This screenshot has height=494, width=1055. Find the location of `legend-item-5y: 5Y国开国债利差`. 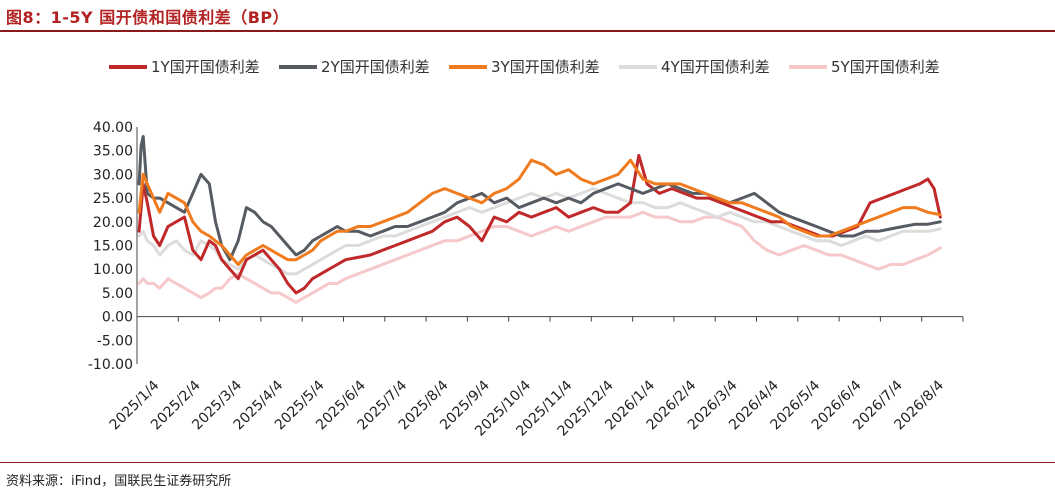

legend-item-5y: 5Y国开国债利差 is located at coordinates (864, 67).